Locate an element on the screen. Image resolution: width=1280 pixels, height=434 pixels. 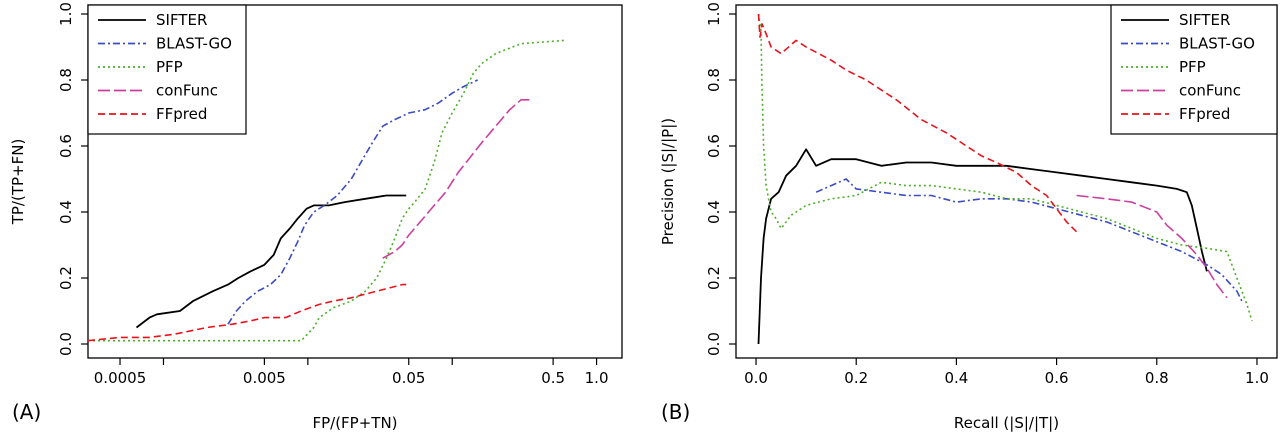
panel-label: (B) is located at coordinates (675, 412).